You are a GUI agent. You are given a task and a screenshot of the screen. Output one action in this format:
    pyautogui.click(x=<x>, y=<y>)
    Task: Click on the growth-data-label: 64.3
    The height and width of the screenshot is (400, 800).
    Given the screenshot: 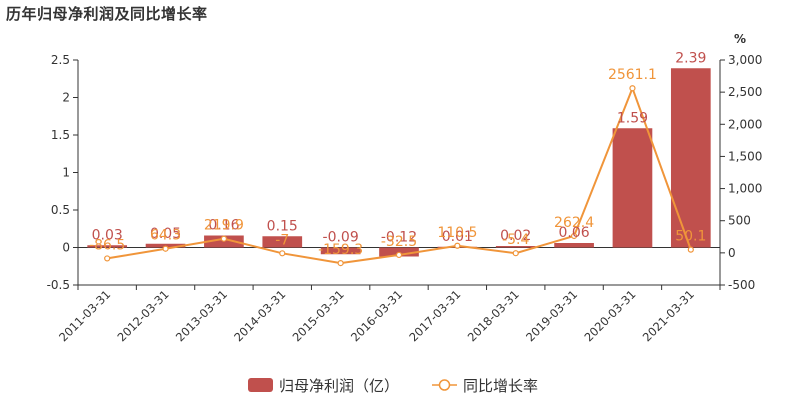 What is the action you would take?
    pyautogui.click(x=165, y=236)
    